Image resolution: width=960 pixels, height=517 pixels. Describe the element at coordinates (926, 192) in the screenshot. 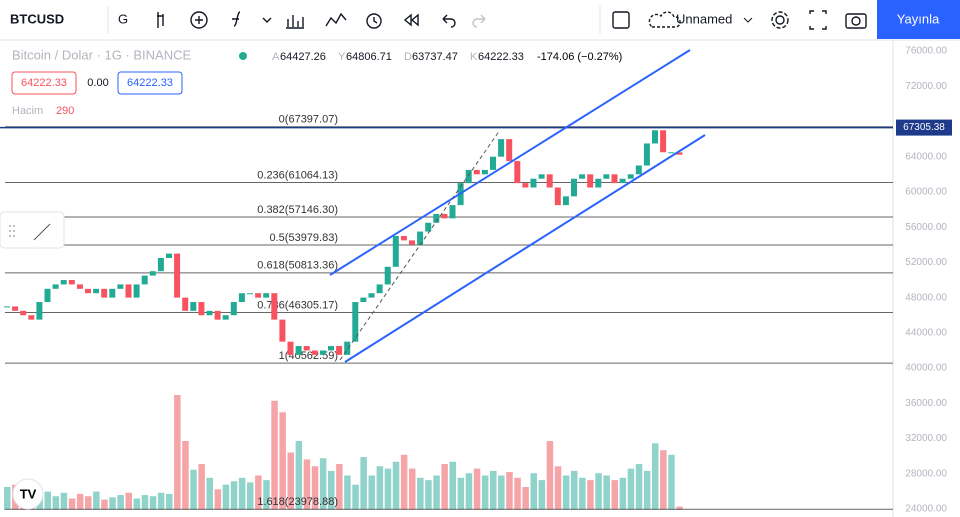

I see `price-tick-label: 60000.00` at that location.